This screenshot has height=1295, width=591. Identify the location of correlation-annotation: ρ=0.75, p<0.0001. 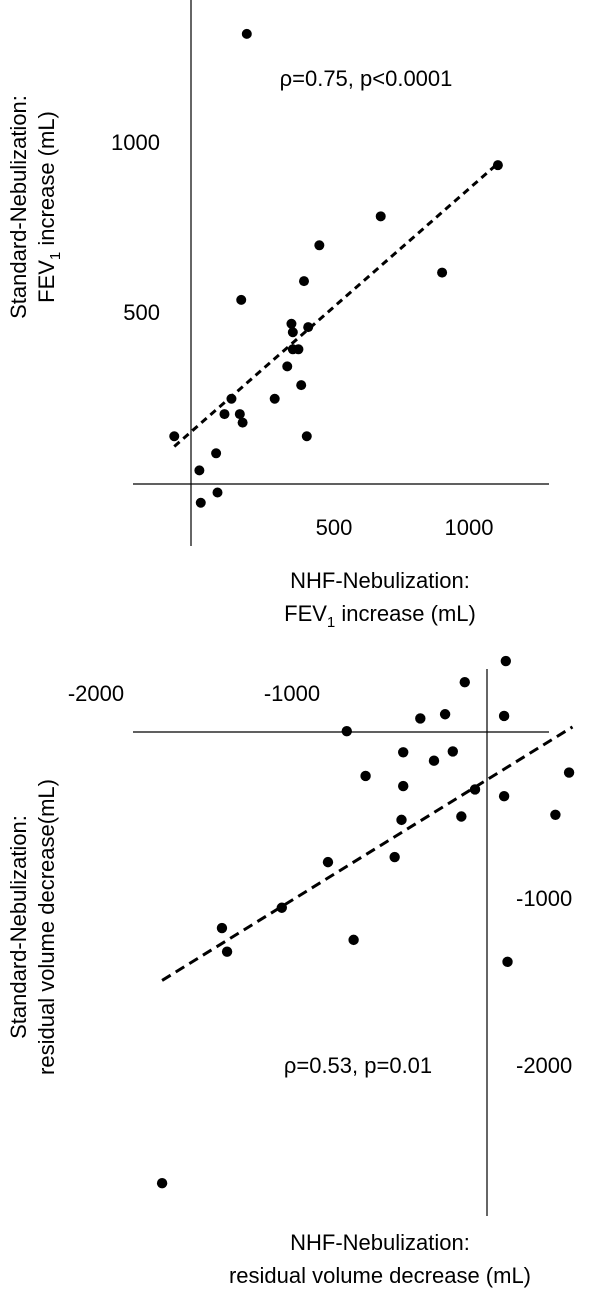
(366, 78).